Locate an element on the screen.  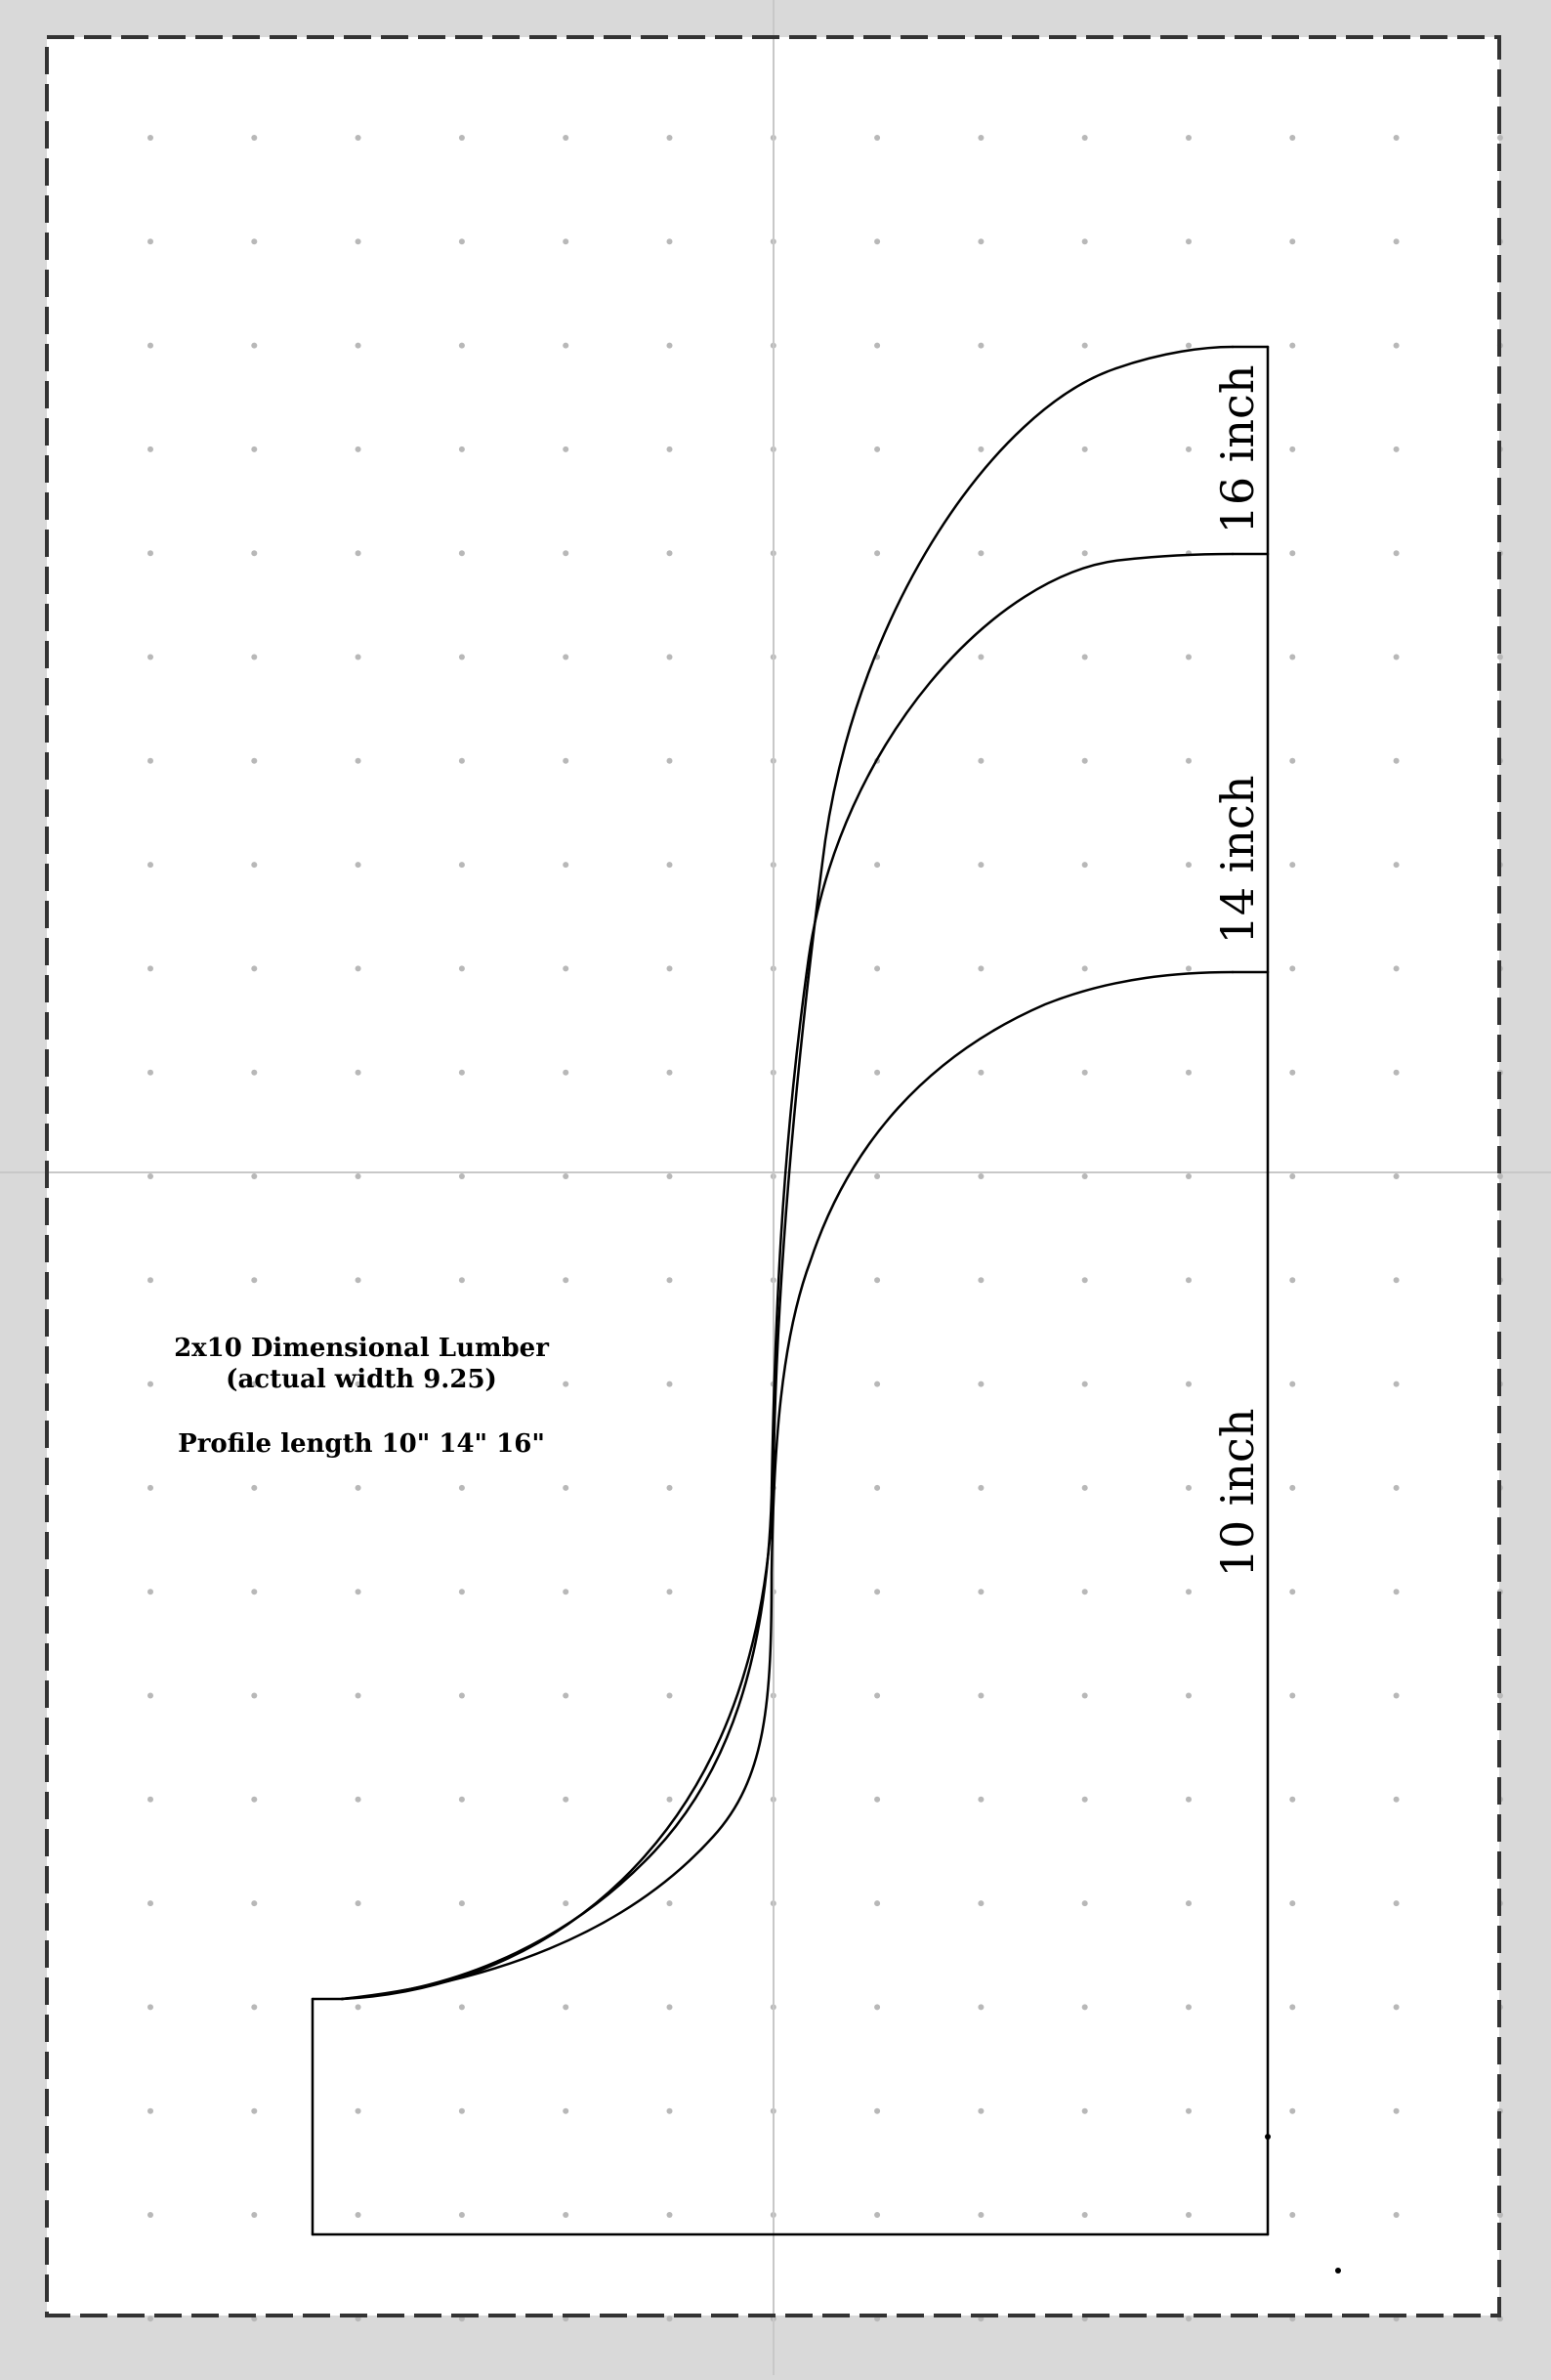
note-lumber-type: 2x10 Dimensional Lumber is located at coordinates (361, 1348).